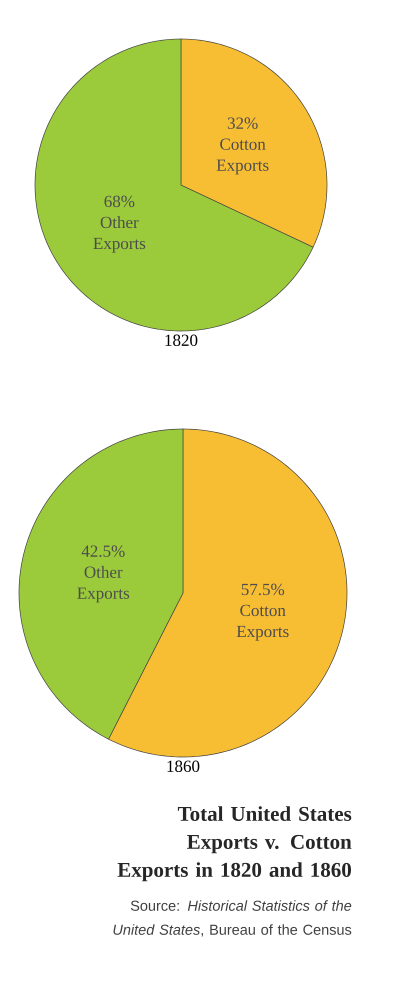 This screenshot has width=400, height=992. Describe the element at coordinates (183, 766) in the screenshot. I see `text: 1860` at that location.